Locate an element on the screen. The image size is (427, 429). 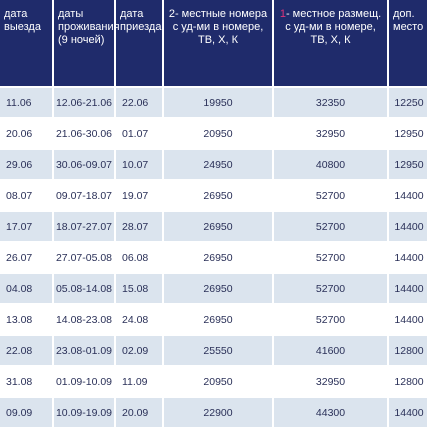
header-departure-date: дата выезда is located at coordinates (26, 44).